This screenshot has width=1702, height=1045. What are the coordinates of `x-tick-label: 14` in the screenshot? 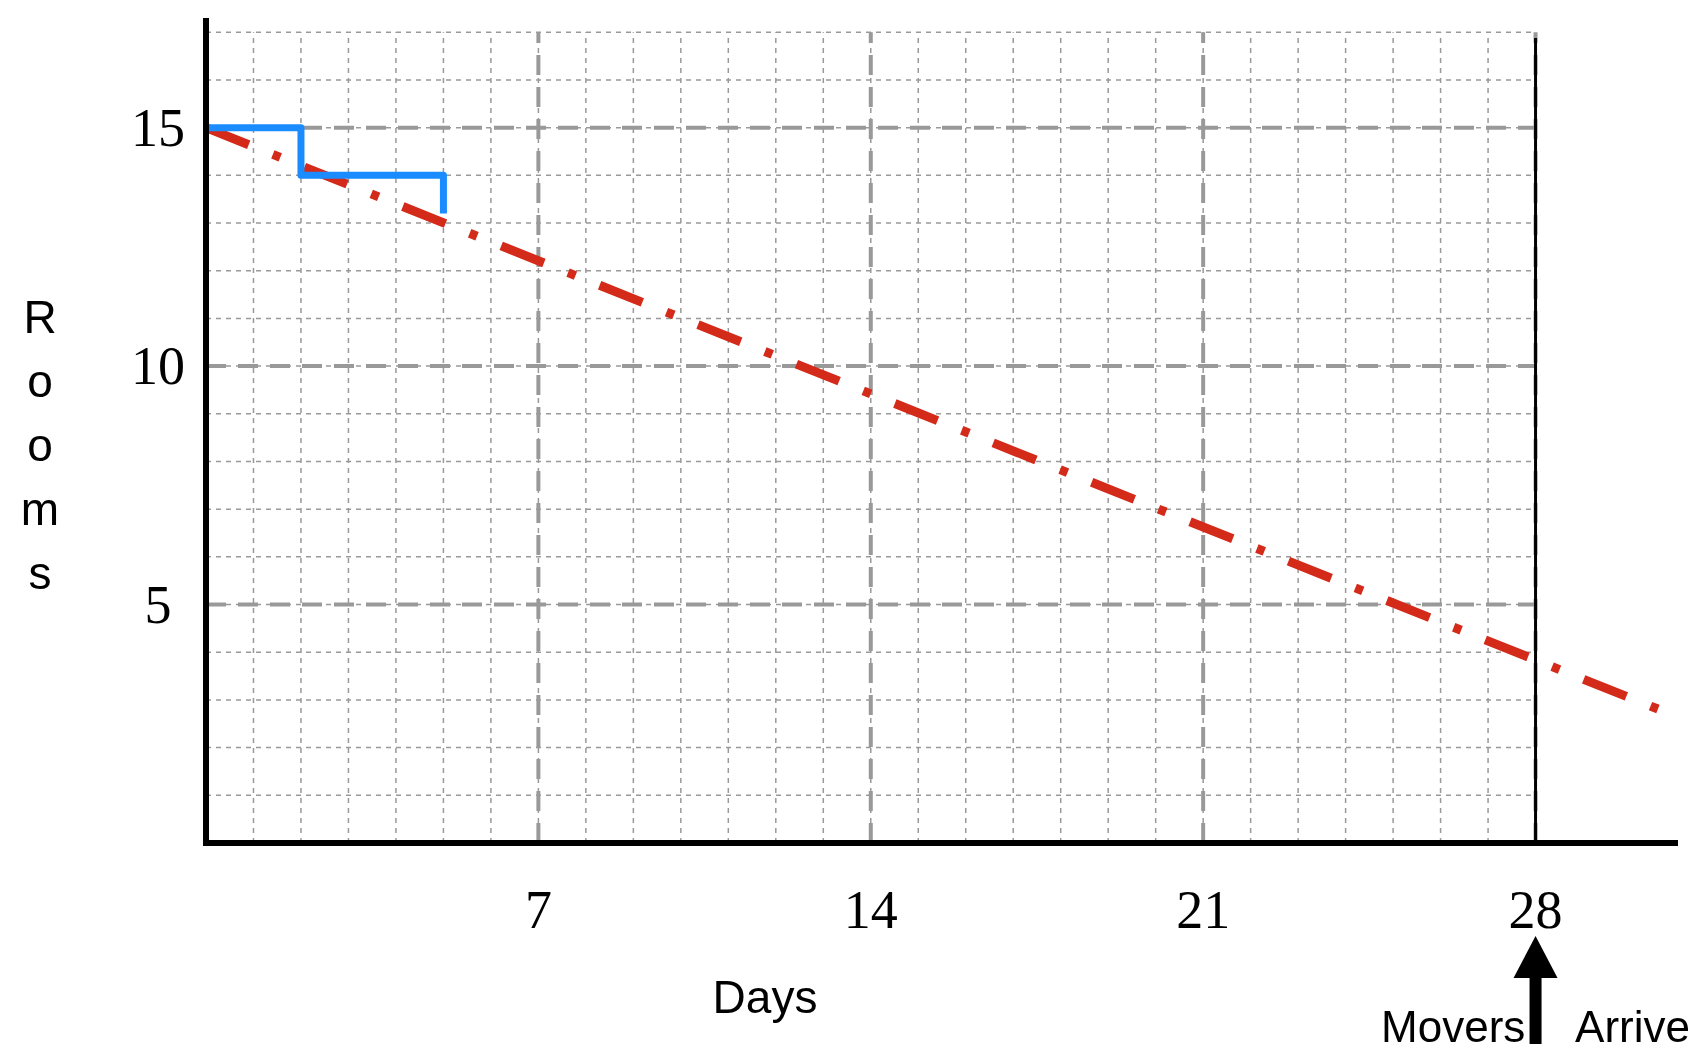 It's located at (870, 910).